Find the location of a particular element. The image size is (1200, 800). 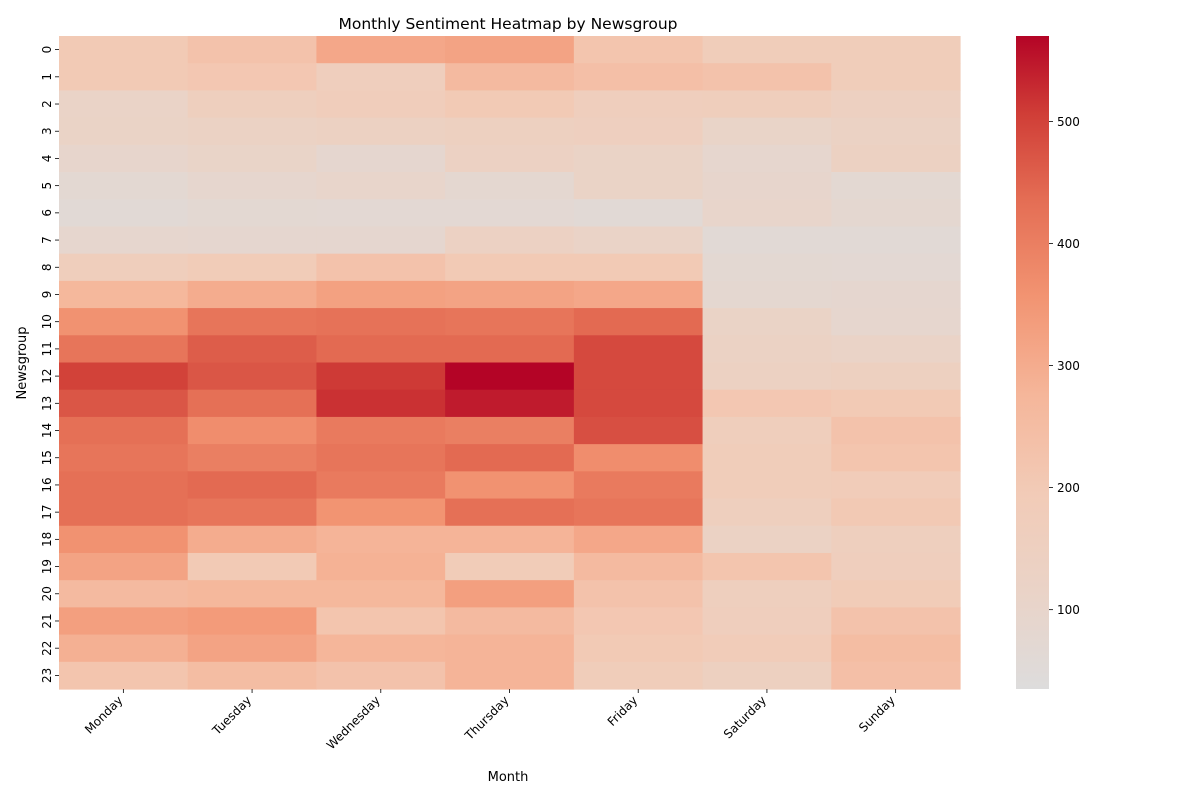

y-tick-label: 8 is located at coordinates (47, 267).